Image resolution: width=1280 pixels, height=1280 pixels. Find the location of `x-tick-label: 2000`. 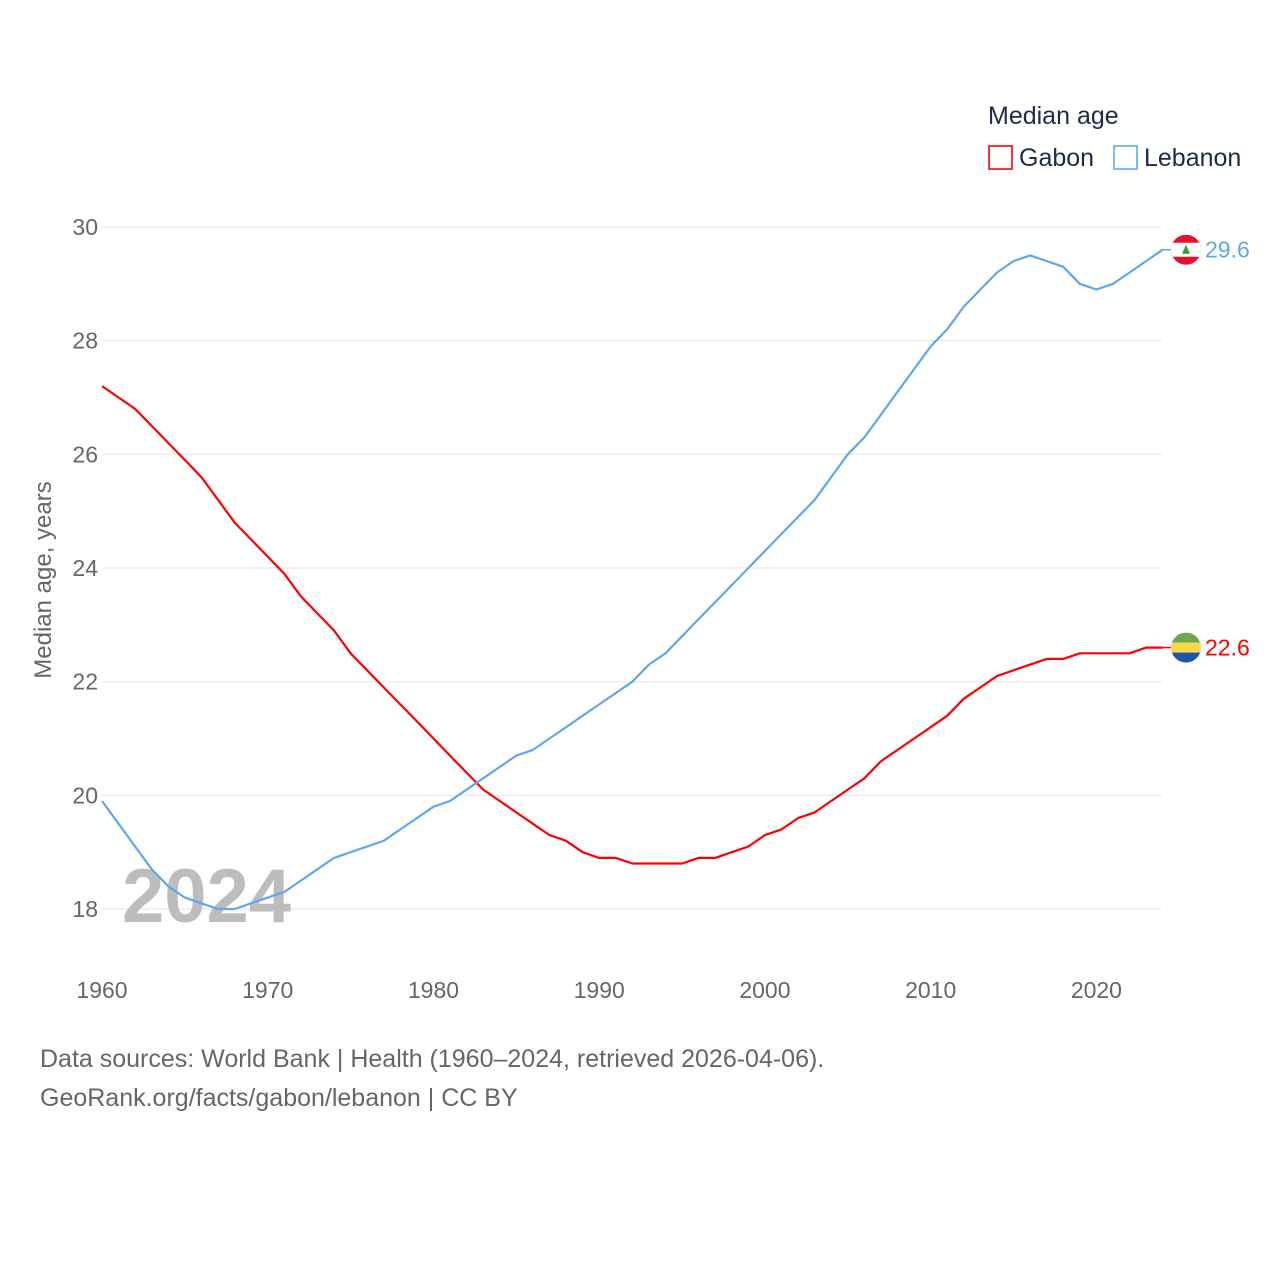

x-tick-label: 2000 is located at coordinates (764, 990).